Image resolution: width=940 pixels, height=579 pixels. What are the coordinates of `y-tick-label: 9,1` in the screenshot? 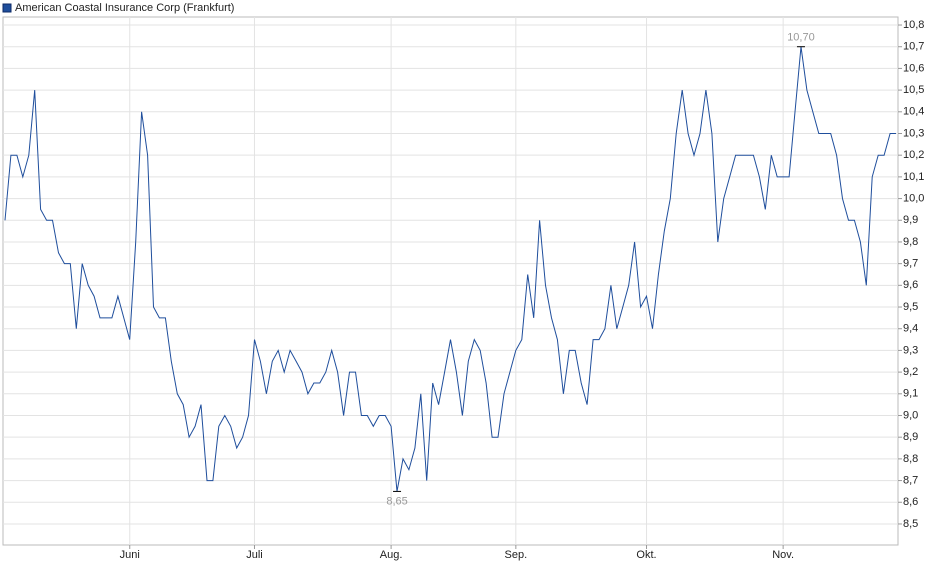 It's located at (910, 394).